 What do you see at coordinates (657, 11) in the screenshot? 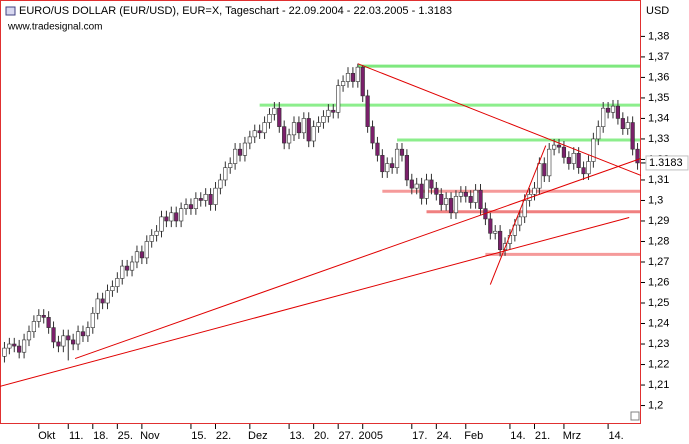
I see `y-axis-label: USD` at bounding box center [657, 11].